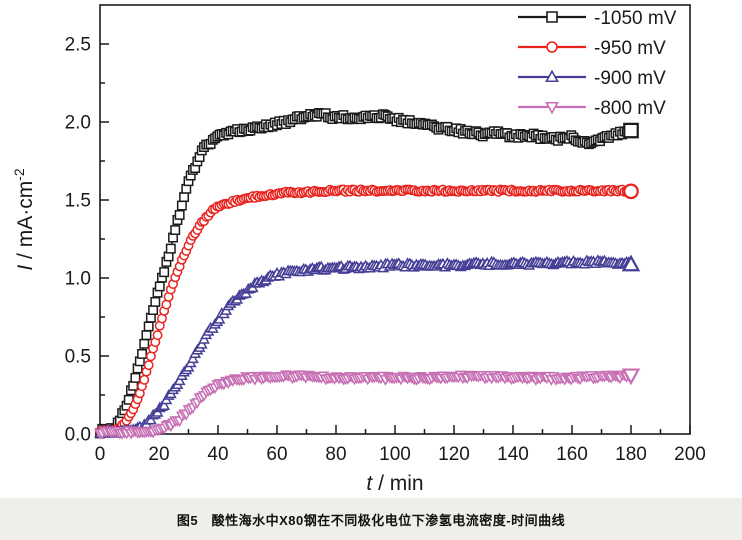 Image resolution: width=742 pixels, height=540 pixels. Describe the element at coordinates (572, 454) in the screenshot. I see `x-tick-label: 160` at that location.